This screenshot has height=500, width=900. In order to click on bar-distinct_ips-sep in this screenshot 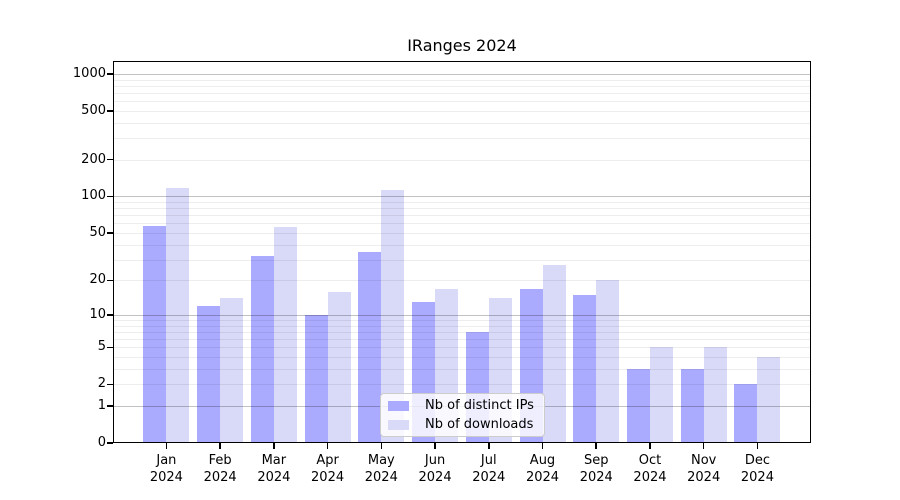, I will do `click(585, 368)`.